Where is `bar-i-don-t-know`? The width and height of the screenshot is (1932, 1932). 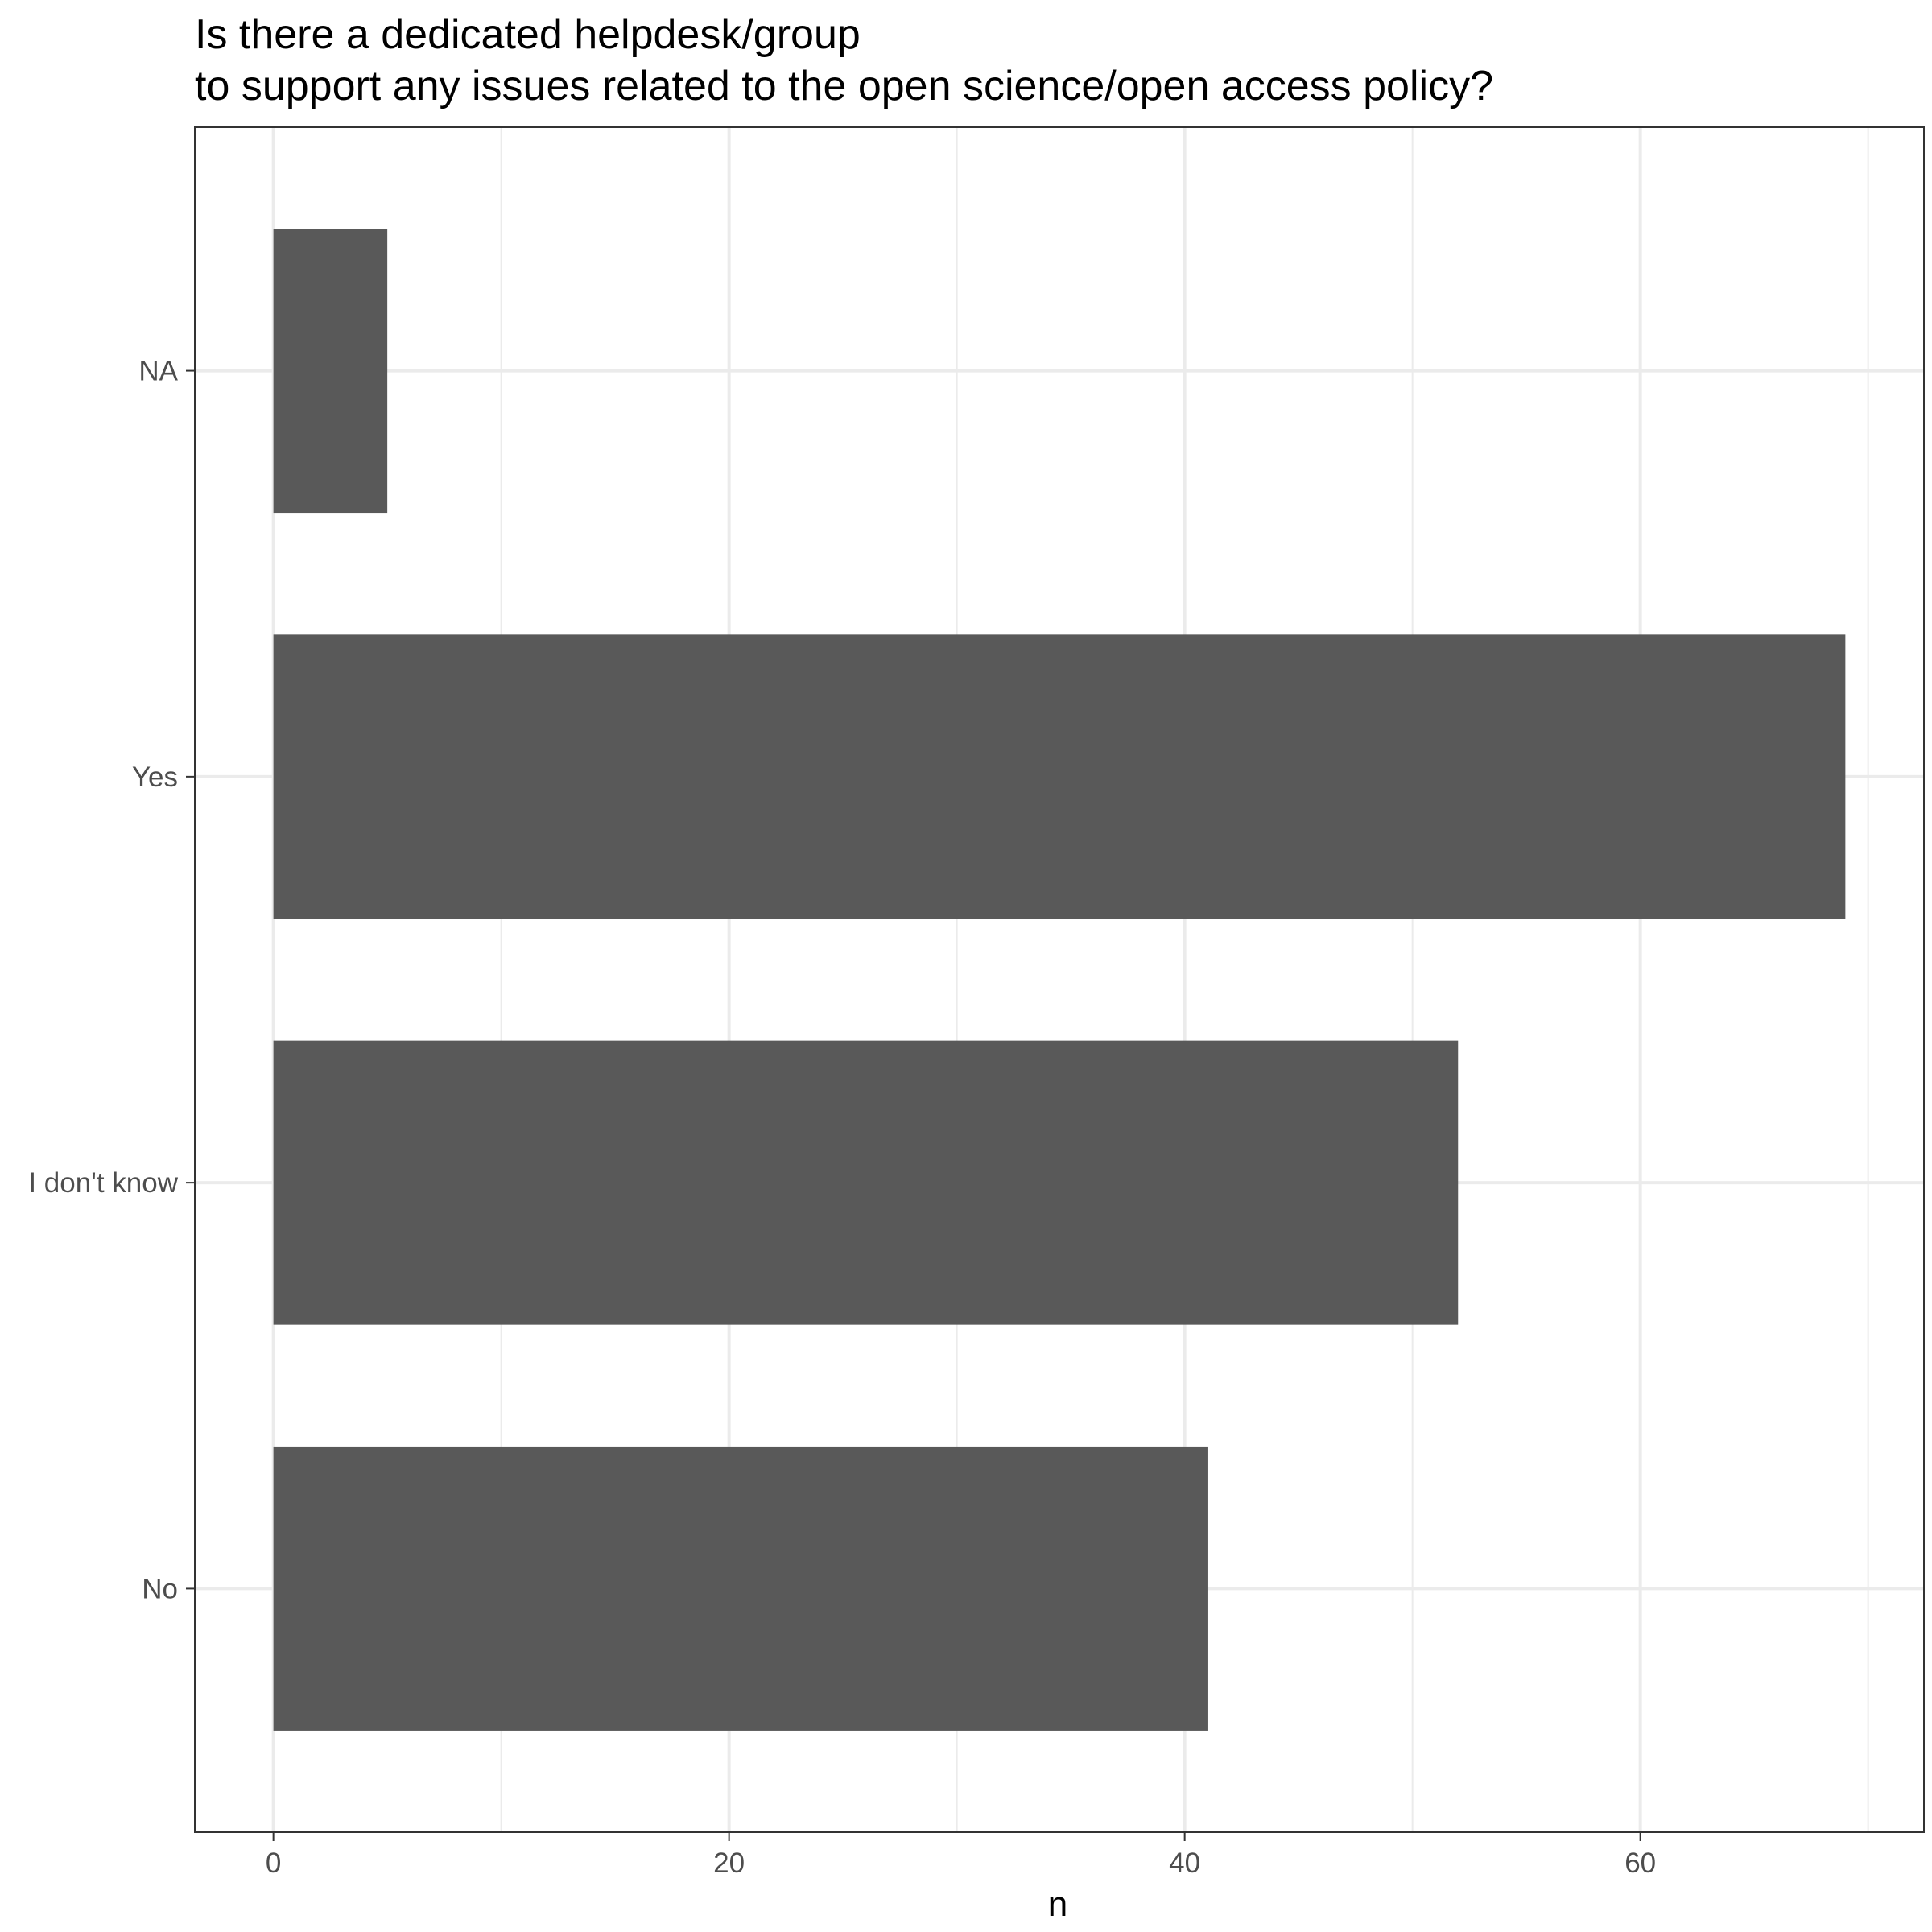 bar-i-don-t-know is located at coordinates (866, 1182).